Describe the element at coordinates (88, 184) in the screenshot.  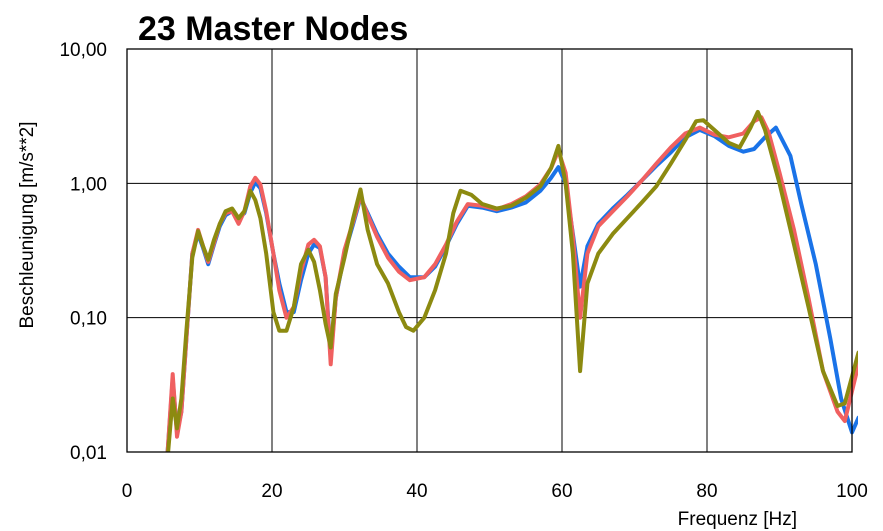
I see `y-tick-label: 1,00` at that location.